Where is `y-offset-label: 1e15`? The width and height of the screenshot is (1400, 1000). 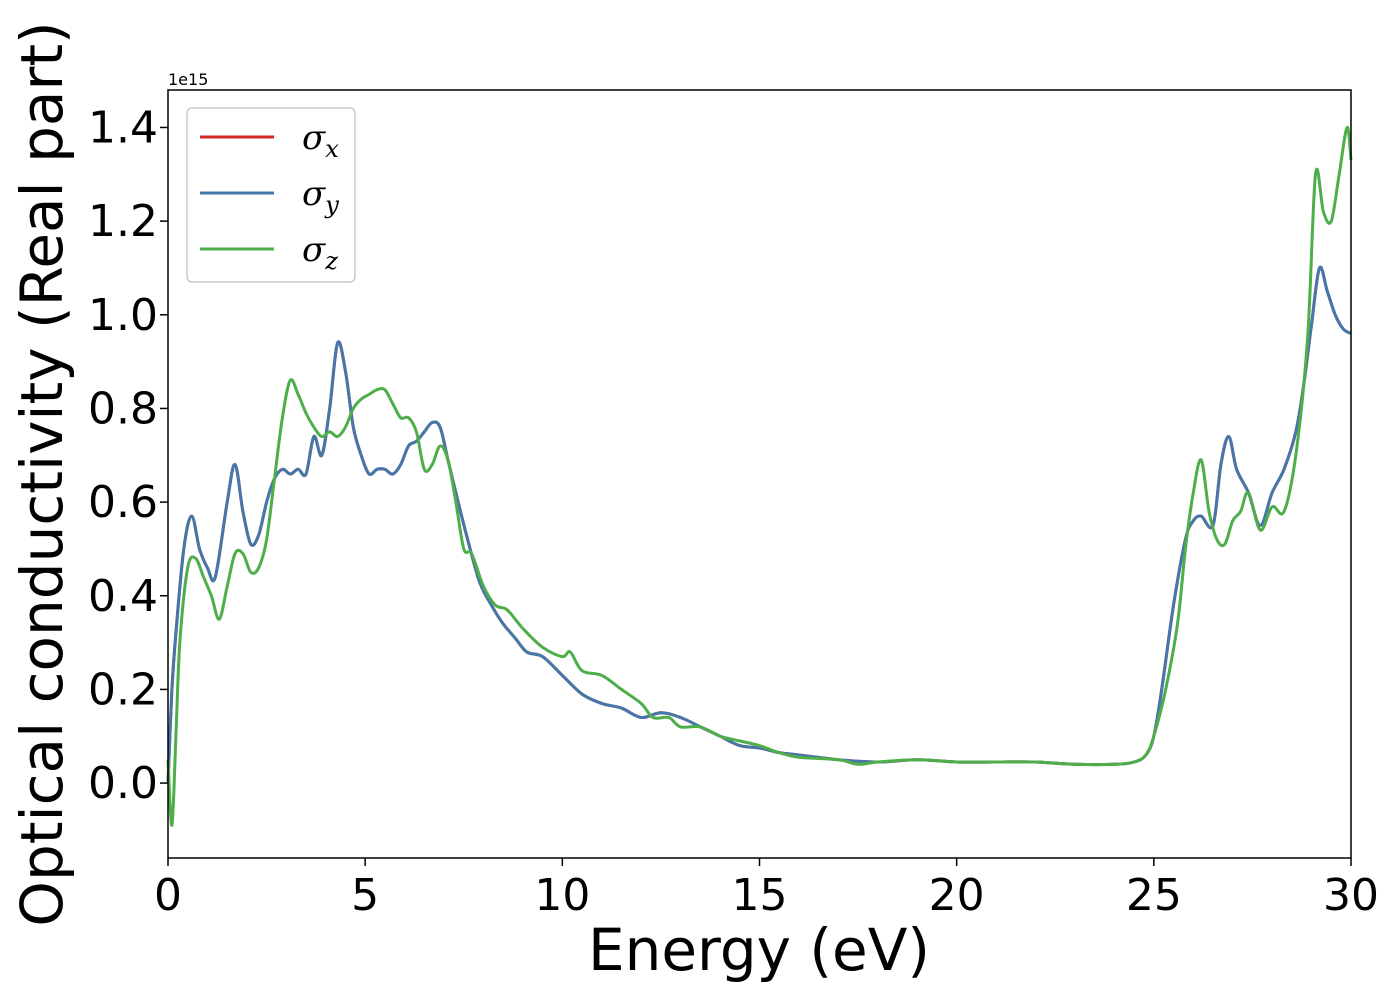 y-offset-label: 1e15 is located at coordinates (188, 79).